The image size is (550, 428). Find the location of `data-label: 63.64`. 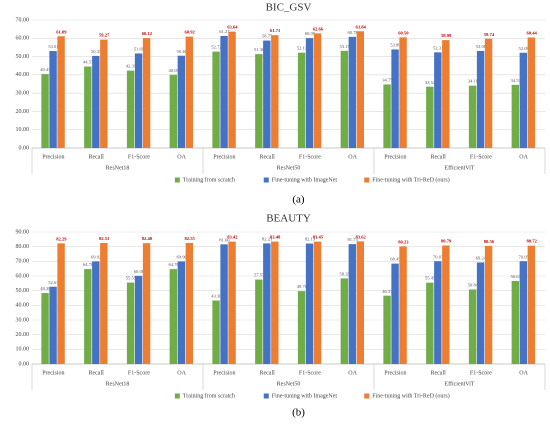

data-label: 63.64 is located at coordinates (232, 27).